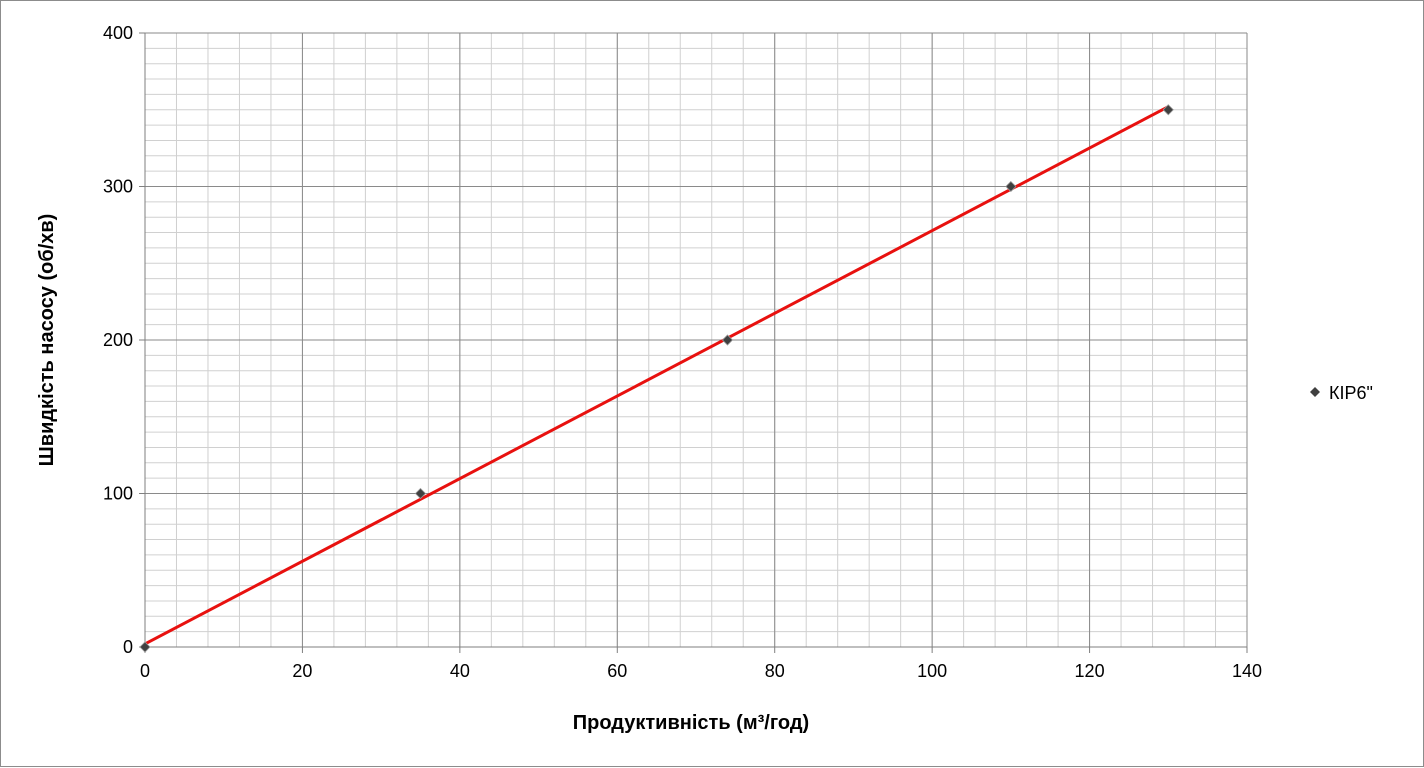  I want to click on y-tick-label: 100, so click(118, 494).